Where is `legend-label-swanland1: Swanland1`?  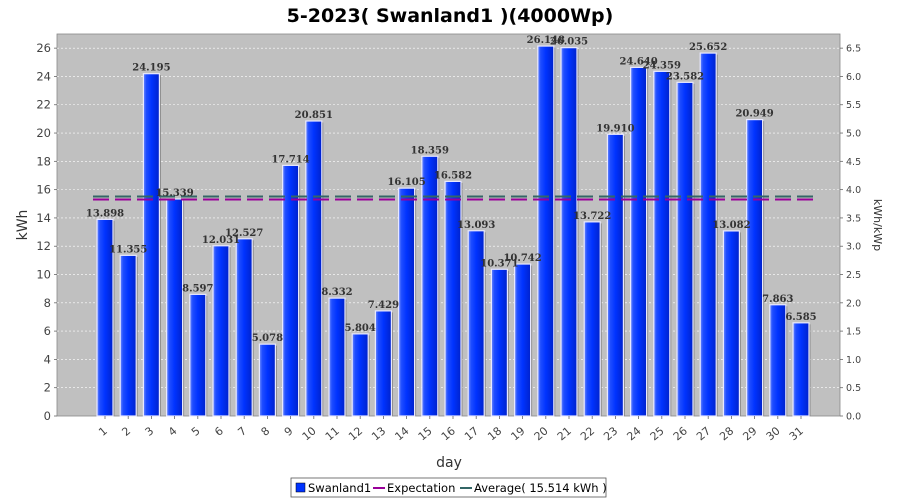
legend-label-swanland1: Swanland1 is located at coordinates (339, 488).